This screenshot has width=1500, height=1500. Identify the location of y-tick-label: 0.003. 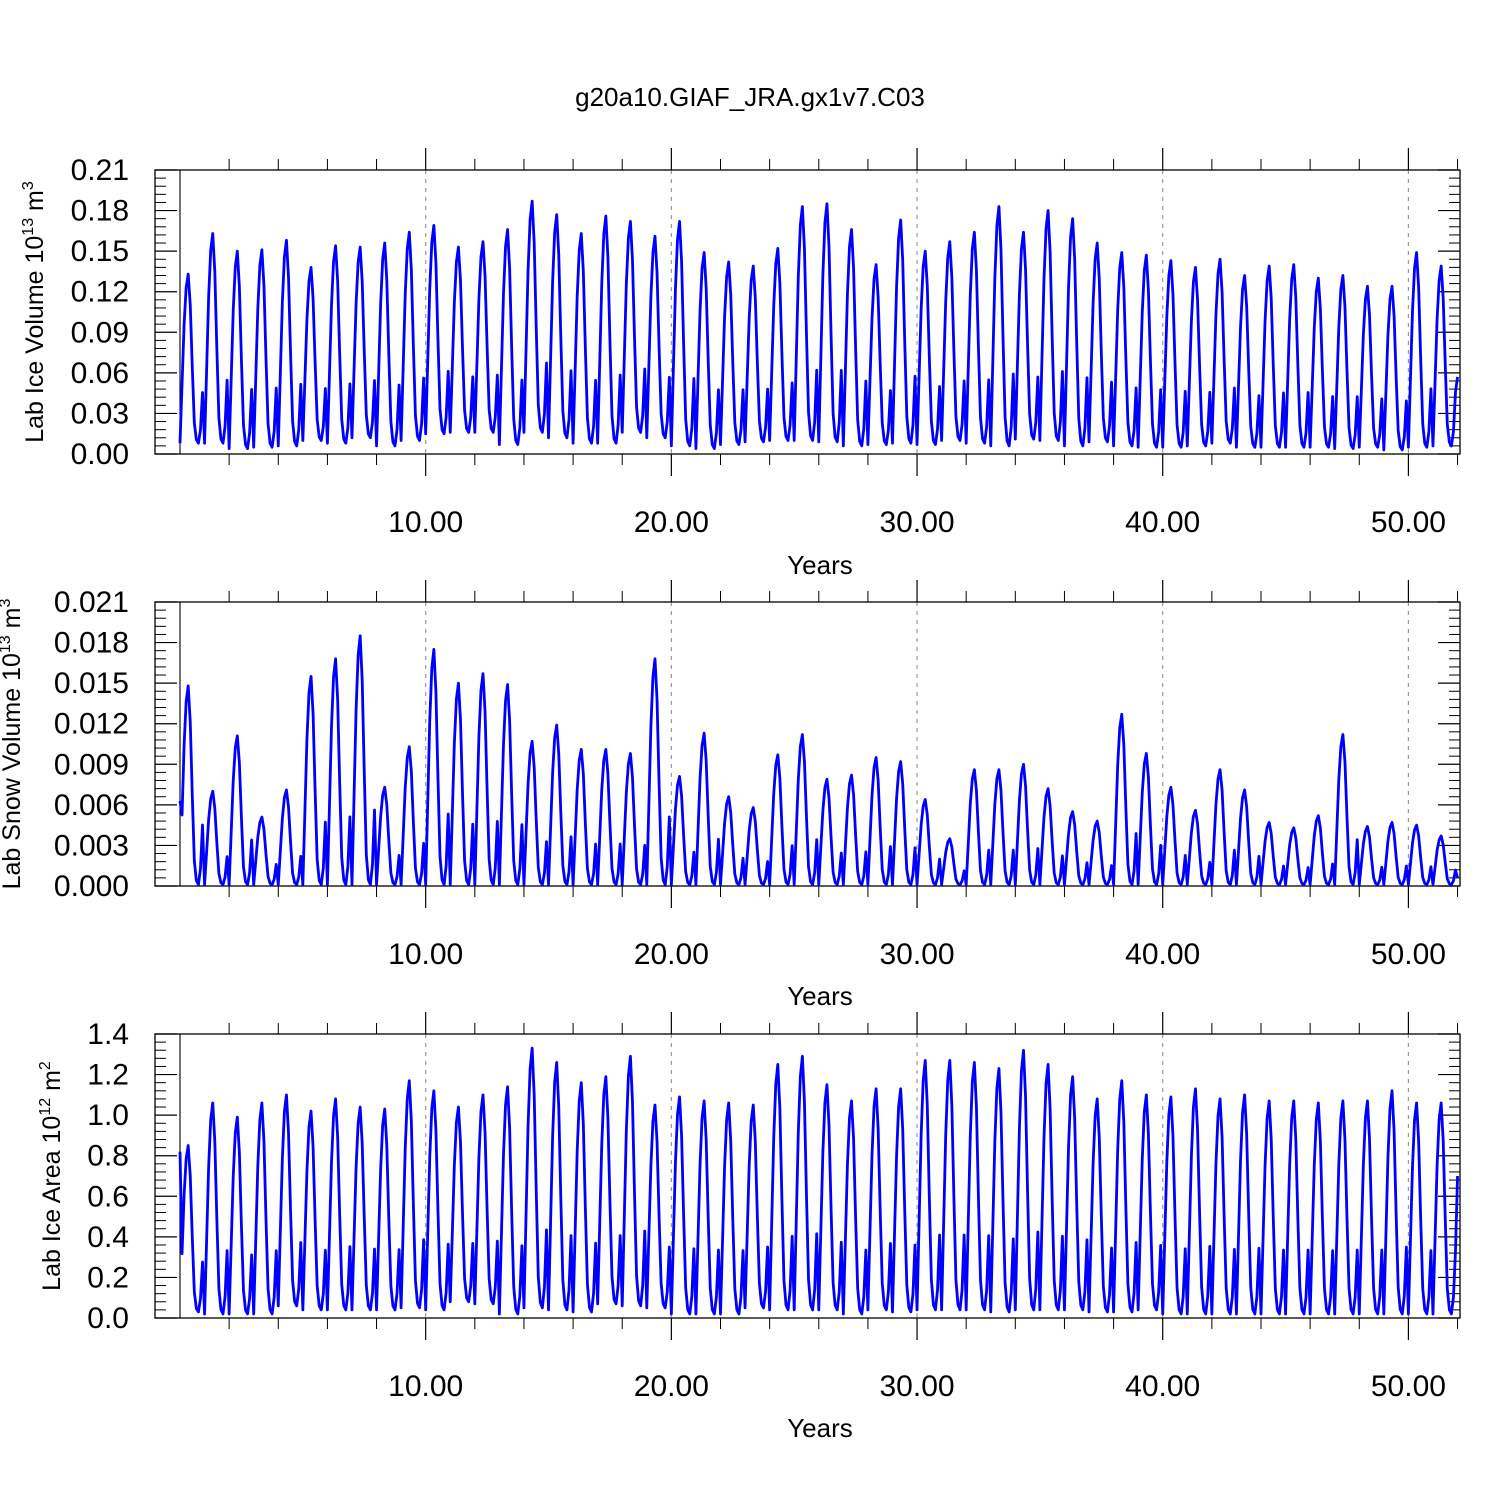
(91, 845).